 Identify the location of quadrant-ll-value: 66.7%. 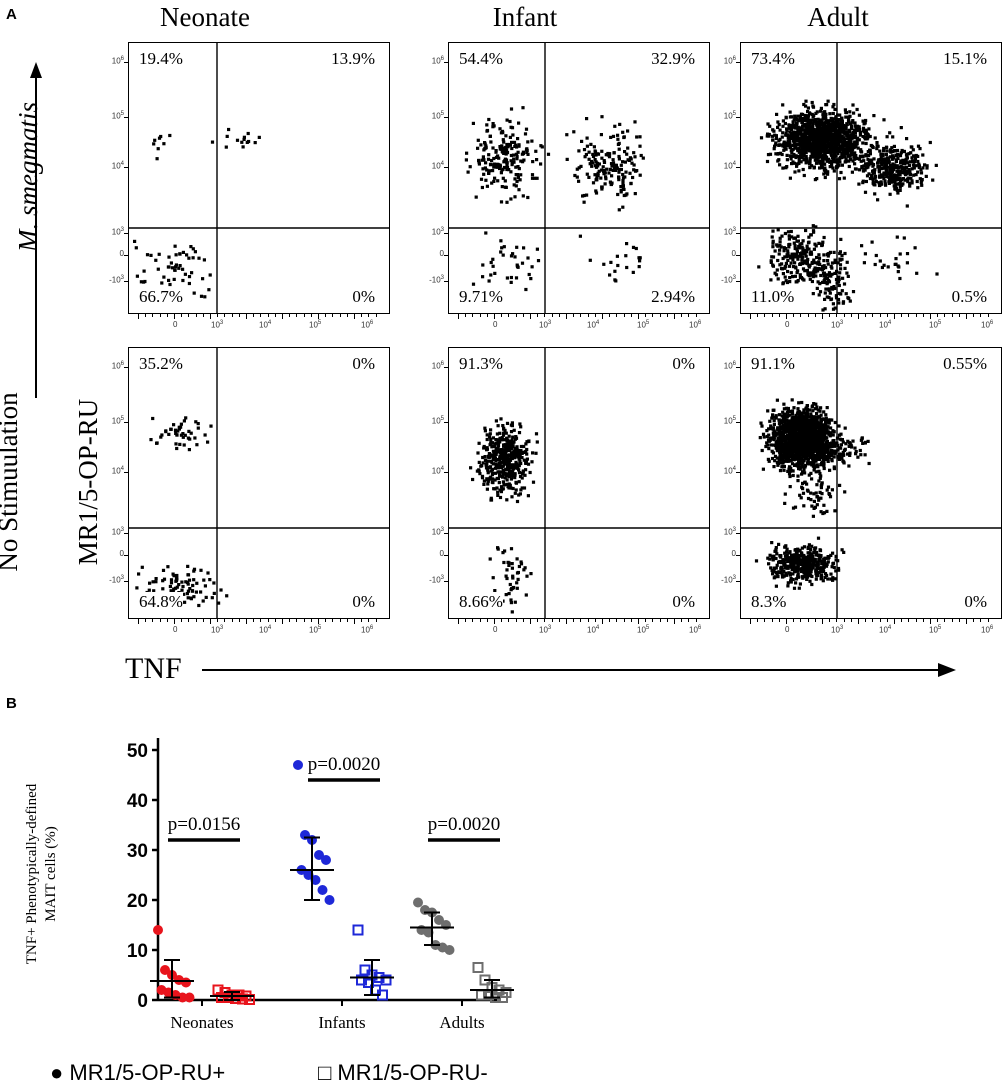
(161, 297).